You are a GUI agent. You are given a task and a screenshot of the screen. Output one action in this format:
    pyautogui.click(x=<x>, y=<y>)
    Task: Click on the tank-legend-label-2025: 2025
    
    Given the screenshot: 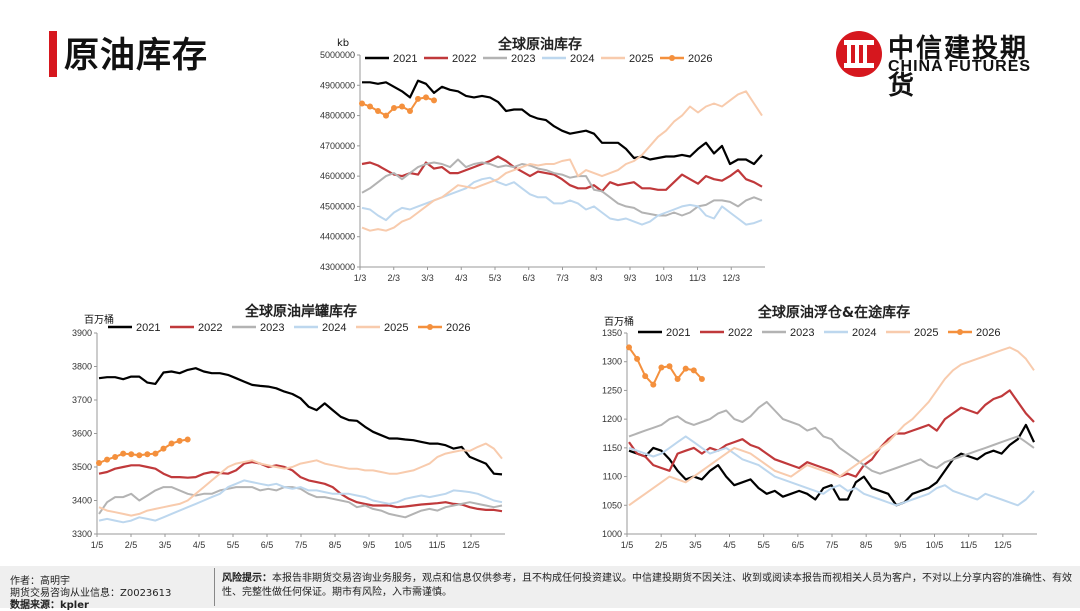 What is the action you would take?
    pyautogui.click(x=396, y=328)
    